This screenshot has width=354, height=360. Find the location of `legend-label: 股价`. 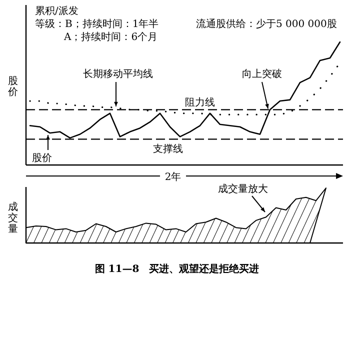

legend-label: 股价 is located at coordinates (42, 158).